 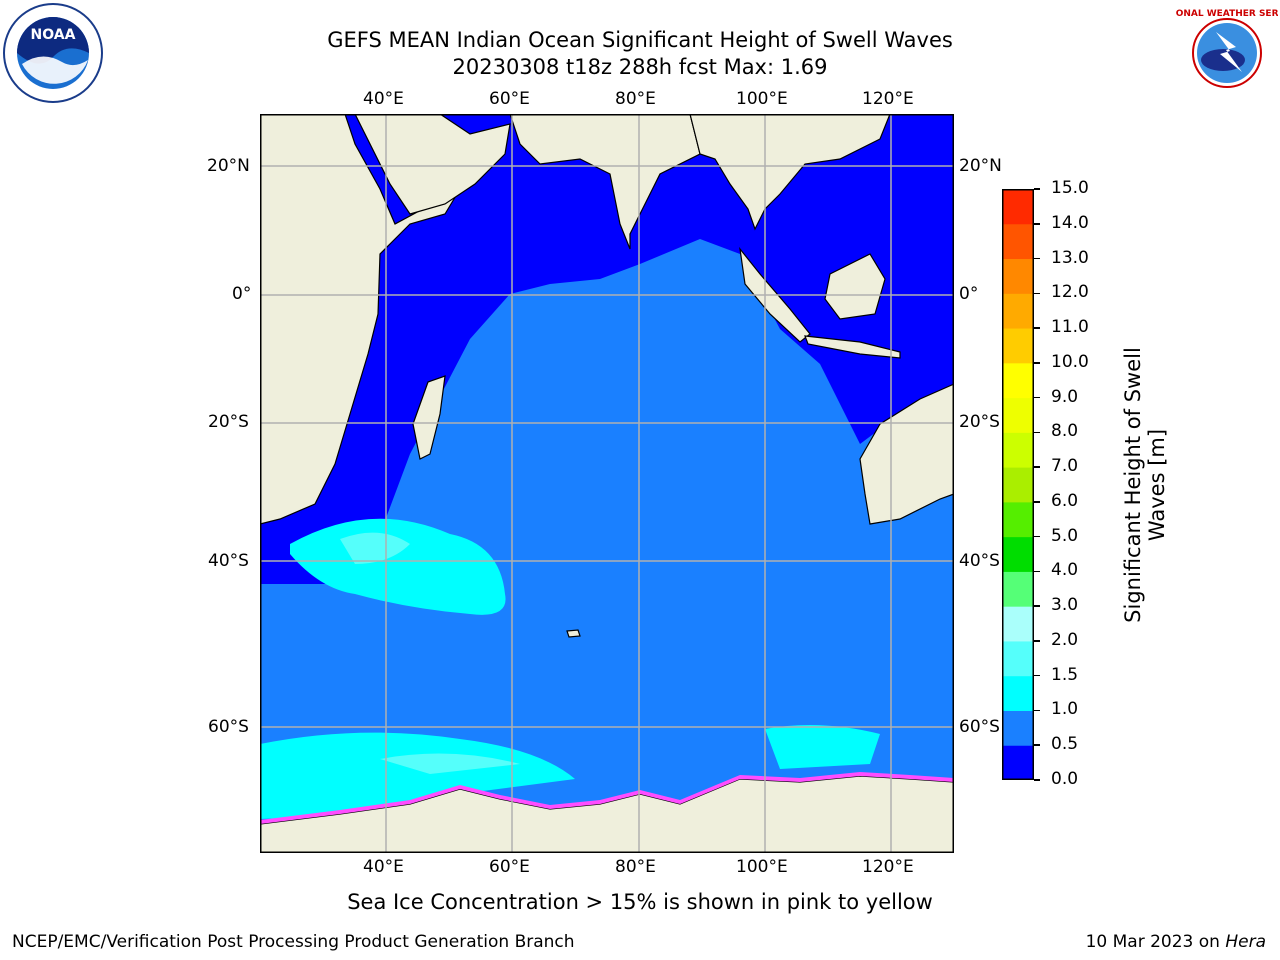 I want to click on colorbar-frame, so click(x=1018, y=484).